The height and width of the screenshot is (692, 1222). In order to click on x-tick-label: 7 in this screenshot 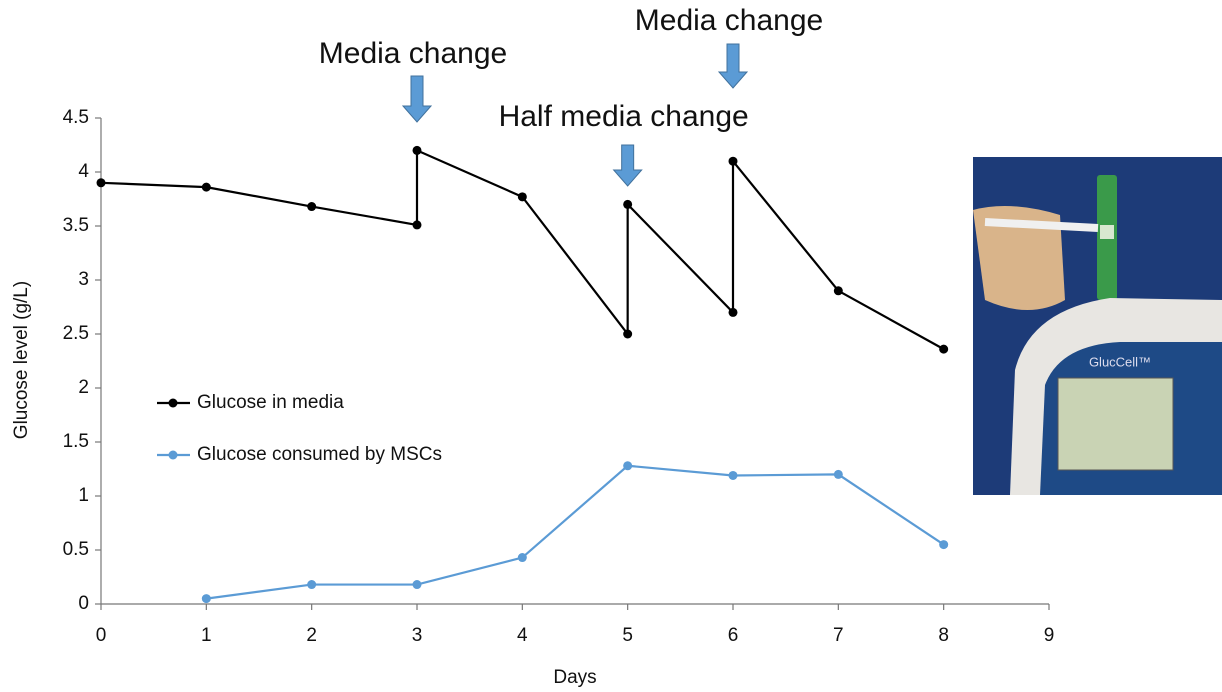, I will do `click(838, 635)`.